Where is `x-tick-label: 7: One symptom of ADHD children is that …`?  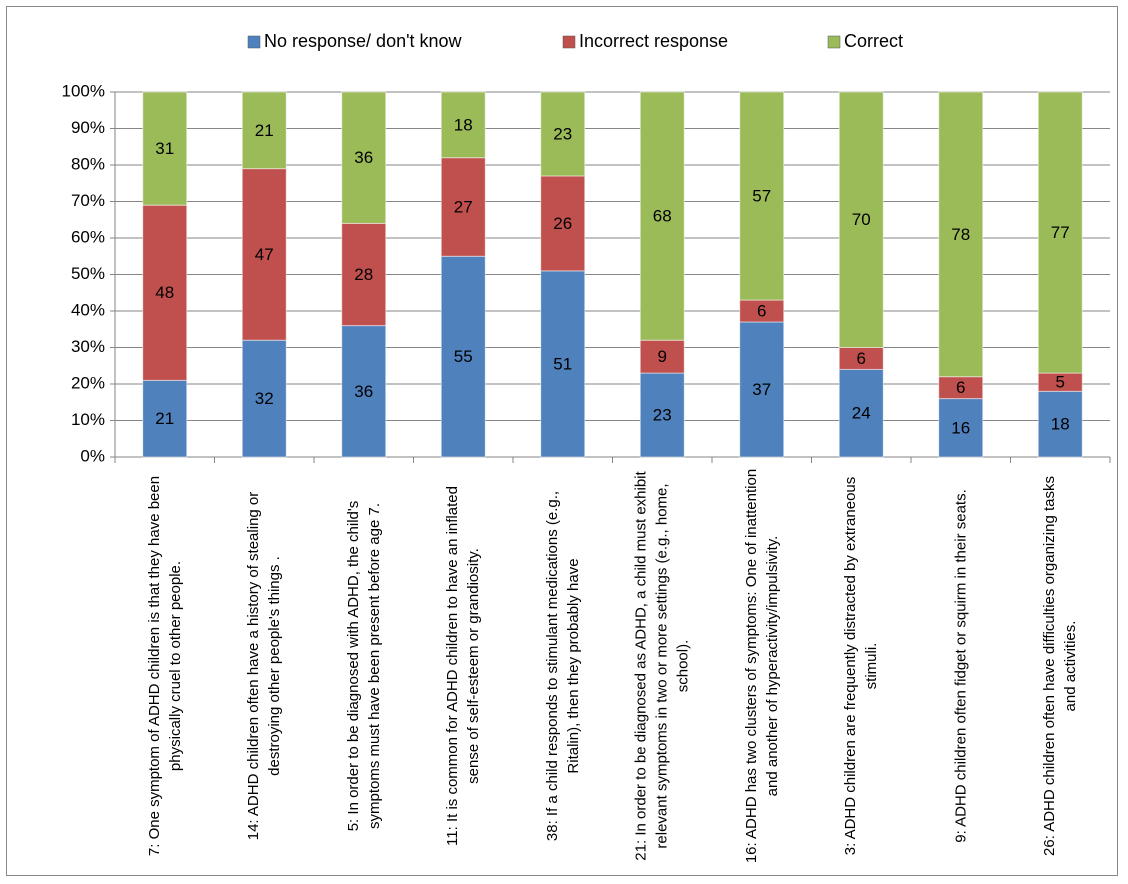
x-tick-label: 7: One symptom of ADHD children is that … is located at coordinates (164, 666).